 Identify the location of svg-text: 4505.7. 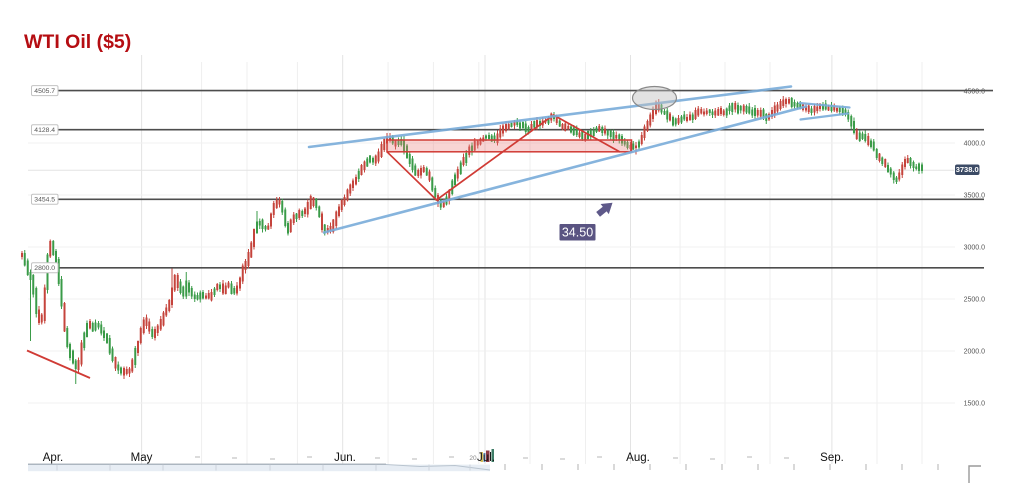
(44, 91).